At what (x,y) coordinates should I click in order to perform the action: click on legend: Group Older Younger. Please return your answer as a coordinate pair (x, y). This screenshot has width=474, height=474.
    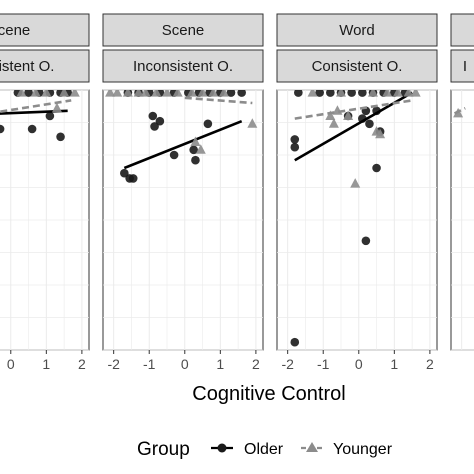
    Looking at the image, I should click on (265, 449).